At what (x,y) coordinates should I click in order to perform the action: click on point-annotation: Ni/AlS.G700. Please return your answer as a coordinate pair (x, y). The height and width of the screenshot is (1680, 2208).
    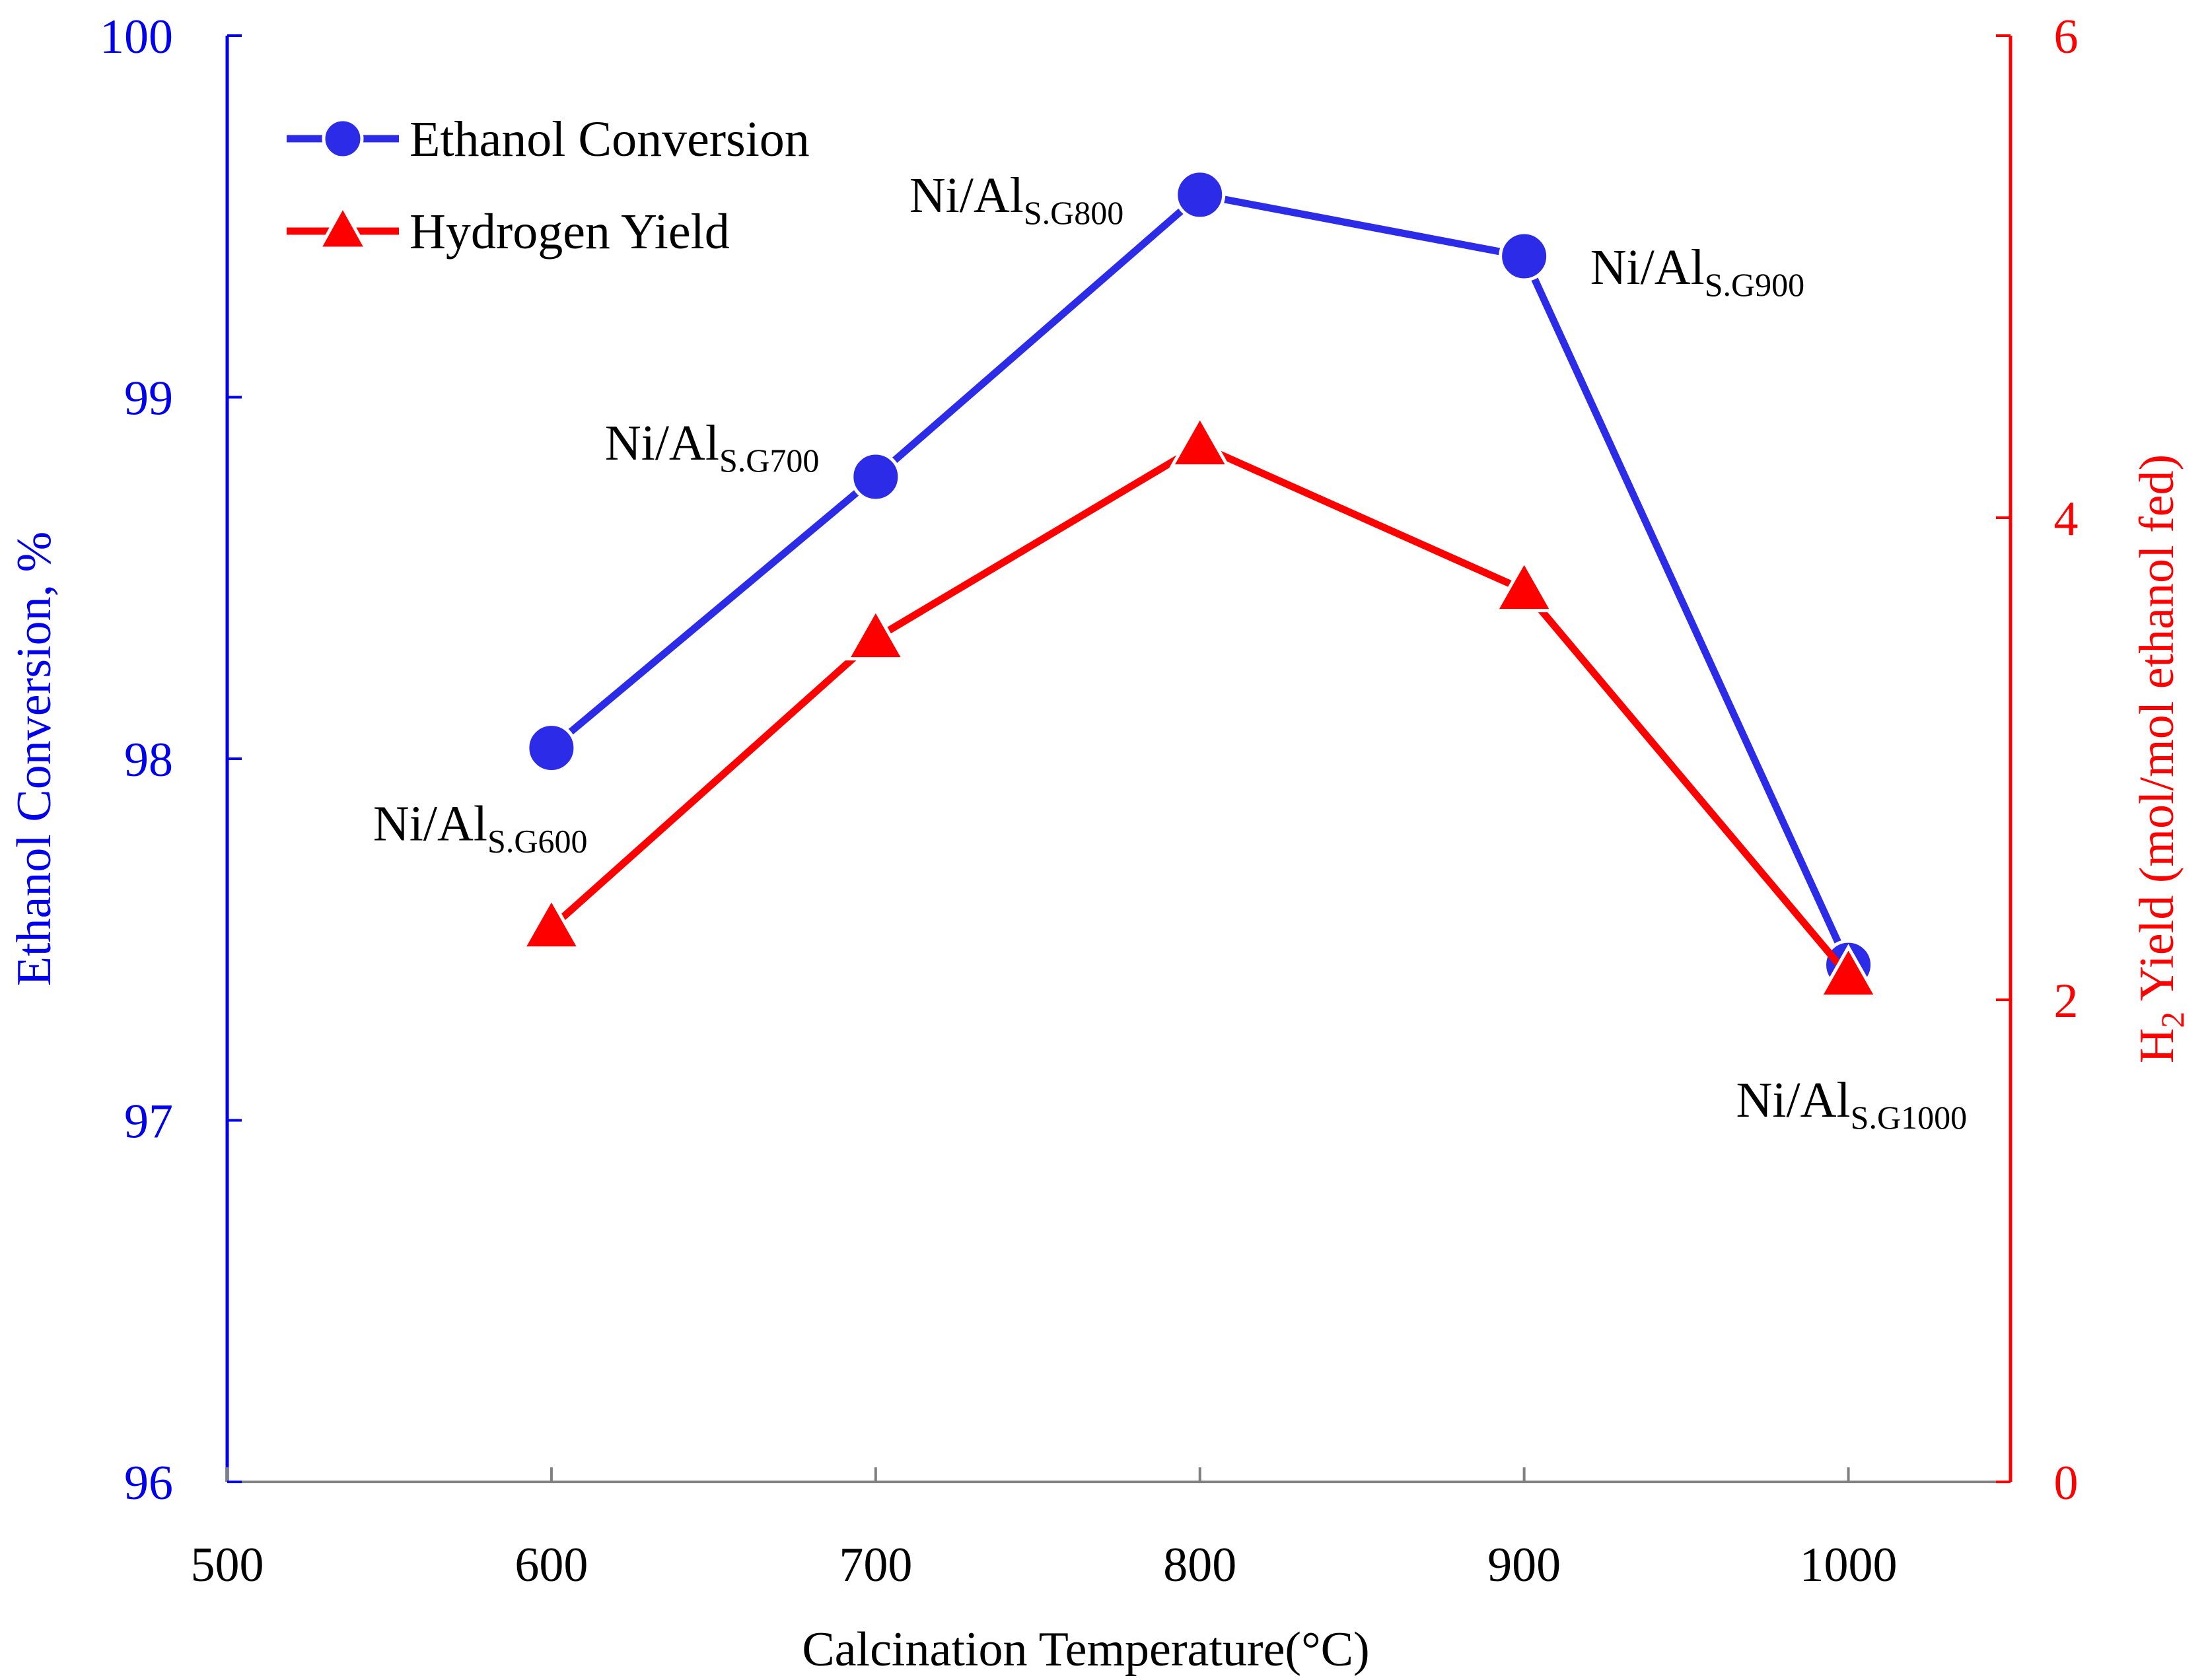
    Looking at the image, I should click on (712, 447).